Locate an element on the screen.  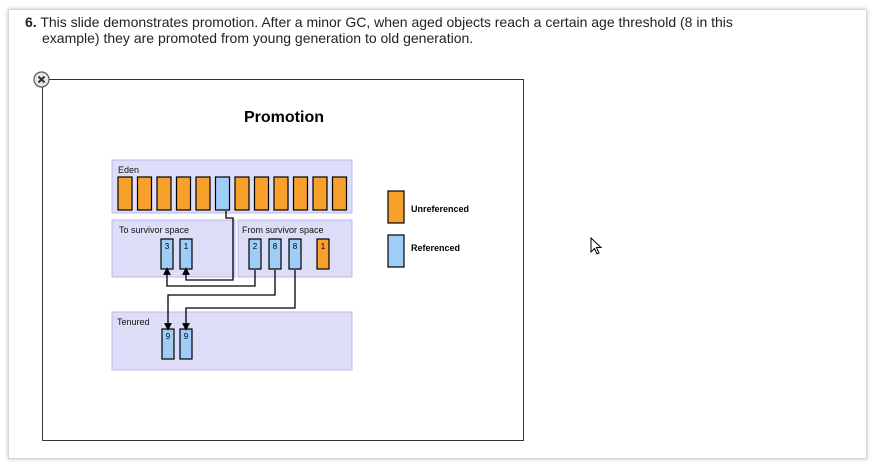
from-survivor-age-2: 8 is located at coordinates (275, 246).